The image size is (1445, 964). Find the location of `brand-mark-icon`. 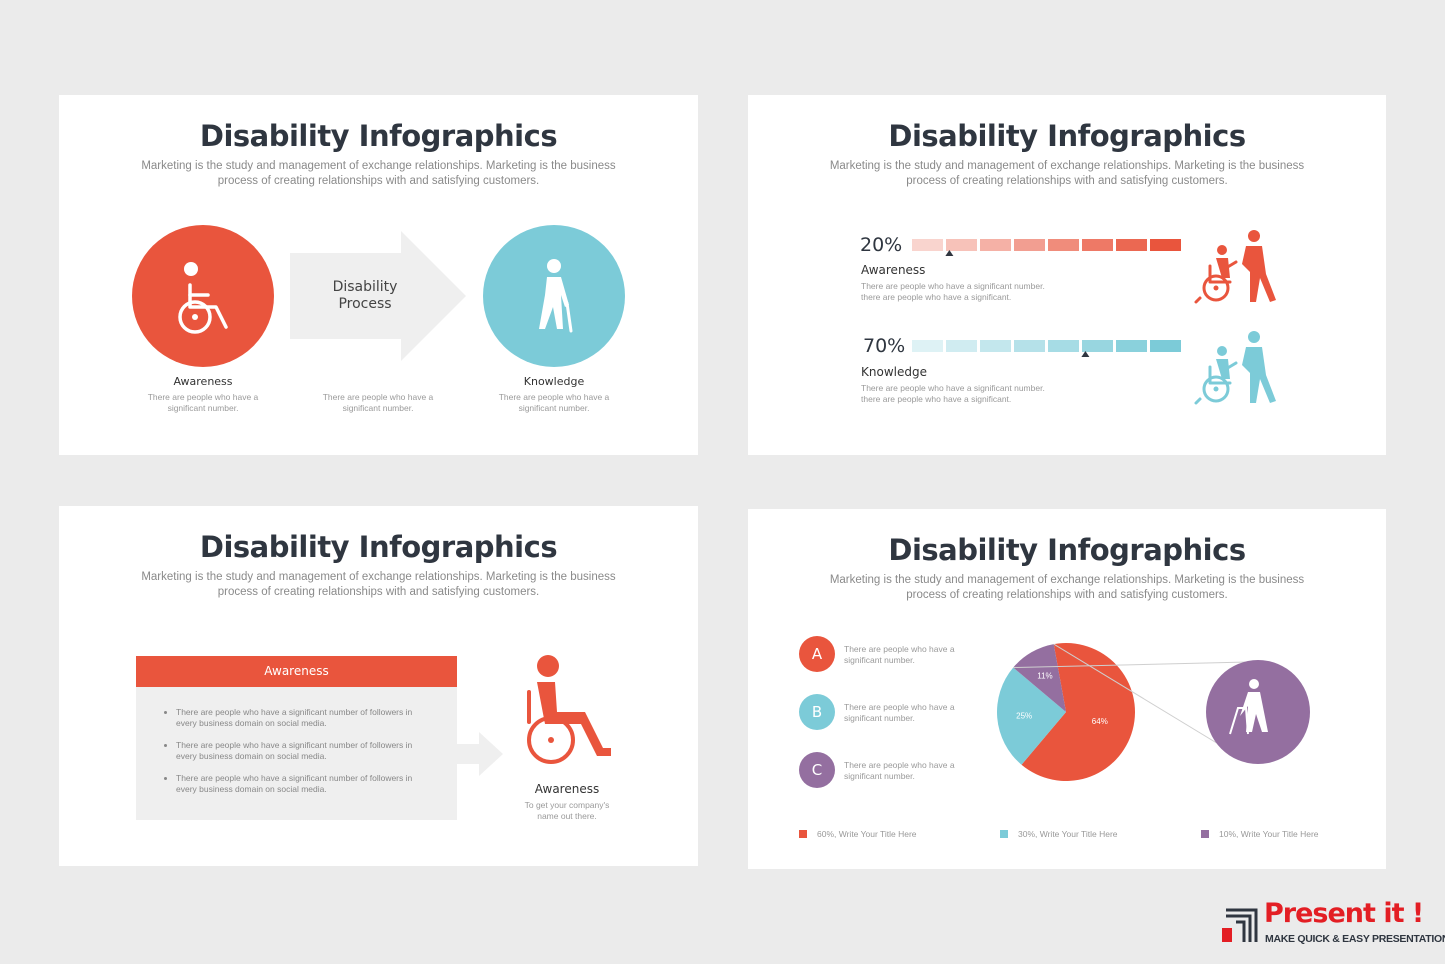

brand-mark-icon is located at coordinates (1240, 925).